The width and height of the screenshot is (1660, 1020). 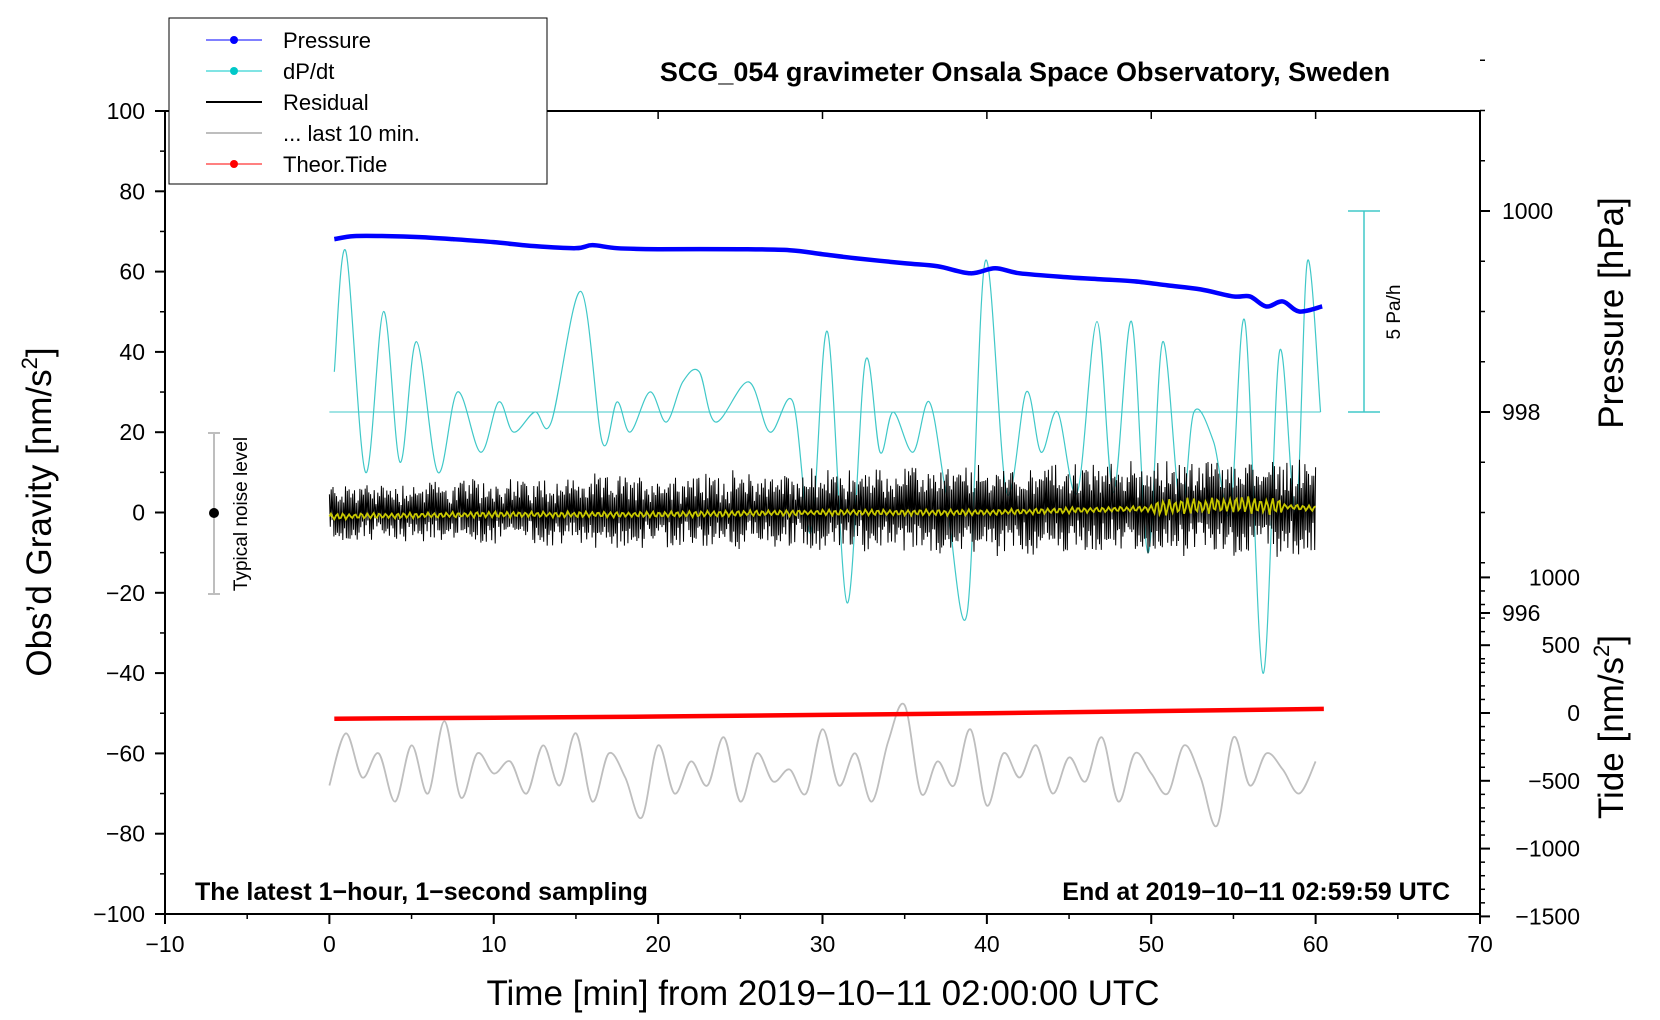 What do you see at coordinates (132, 272) in the screenshot?
I see `y-tick-label: 60` at bounding box center [132, 272].